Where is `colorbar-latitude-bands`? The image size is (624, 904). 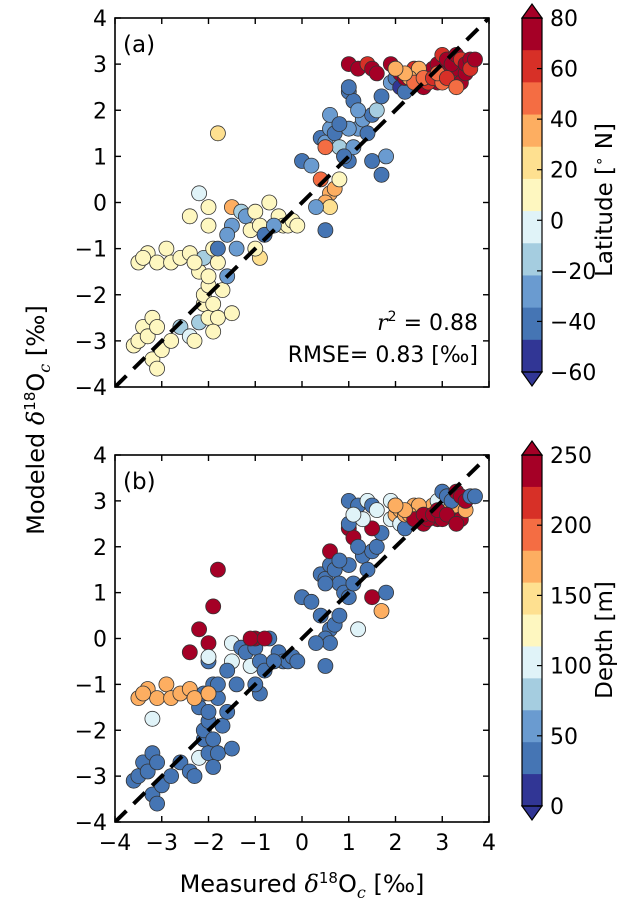
colorbar-latitude-bands is located at coordinates (532, 195).